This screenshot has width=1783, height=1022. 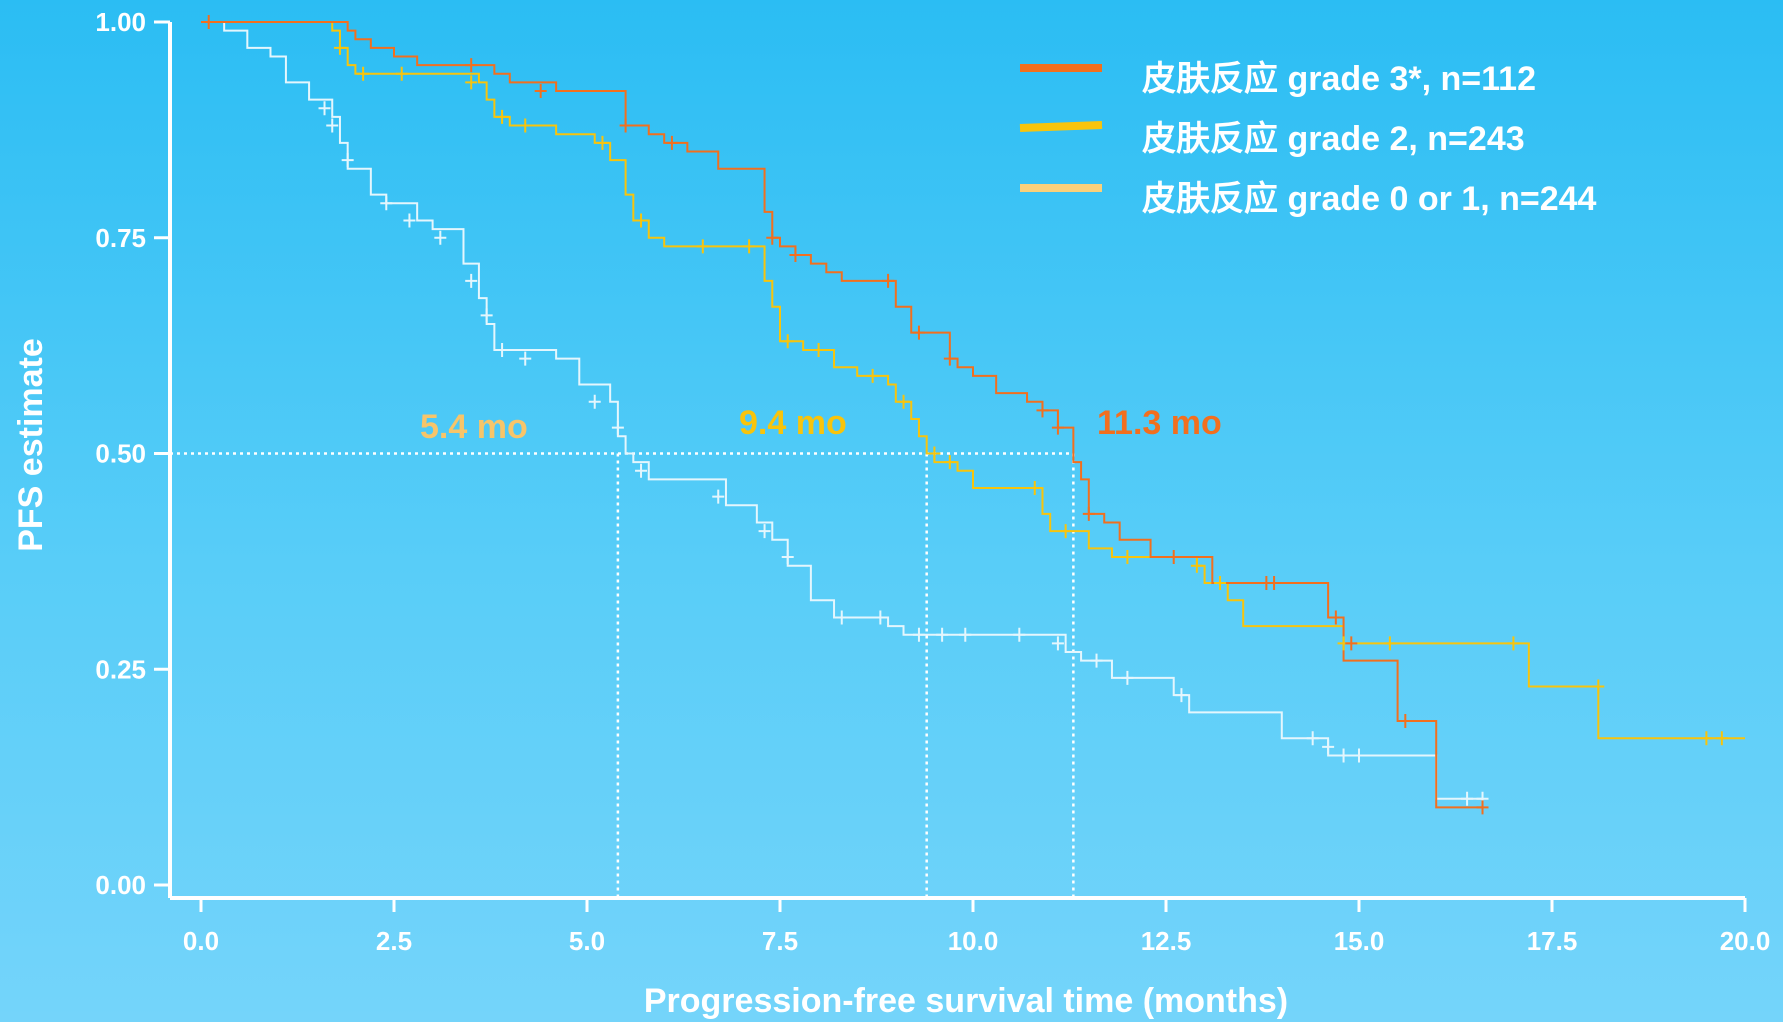 What do you see at coordinates (1159, 423) in the screenshot?
I see `median-label-series-0: 11.3 mo` at bounding box center [1159, 423].